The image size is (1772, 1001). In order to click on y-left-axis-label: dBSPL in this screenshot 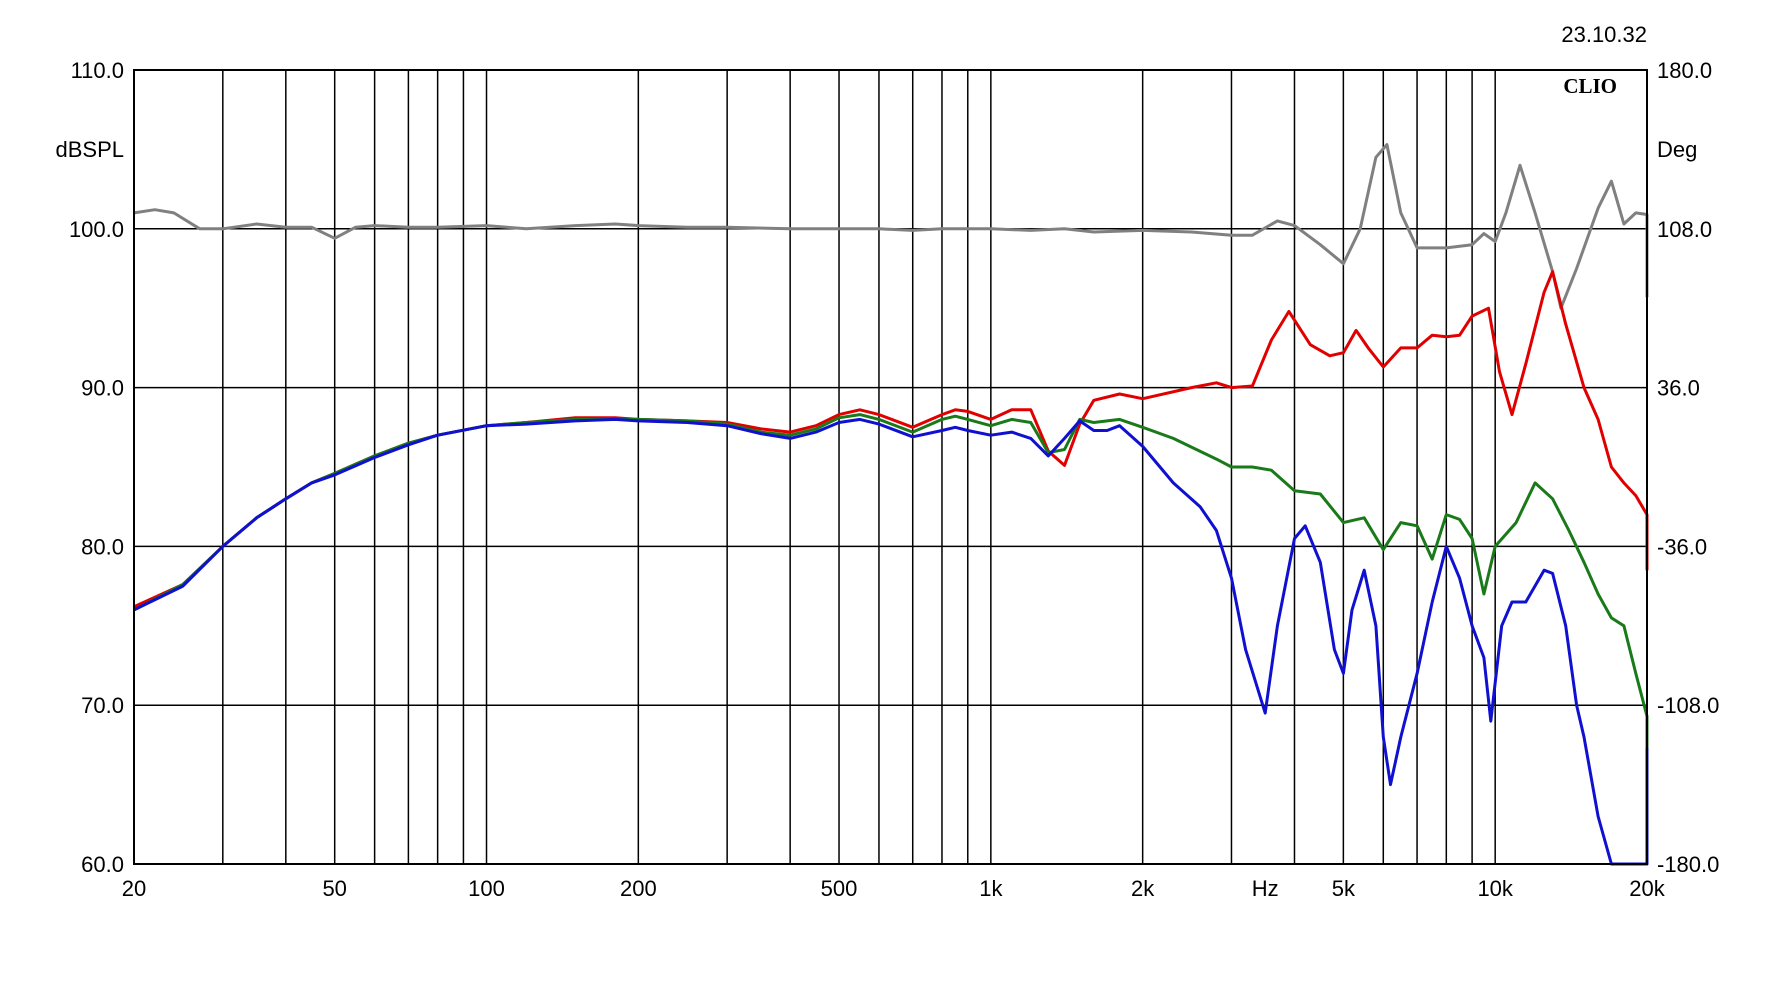, I will do `click(90, 149)`.